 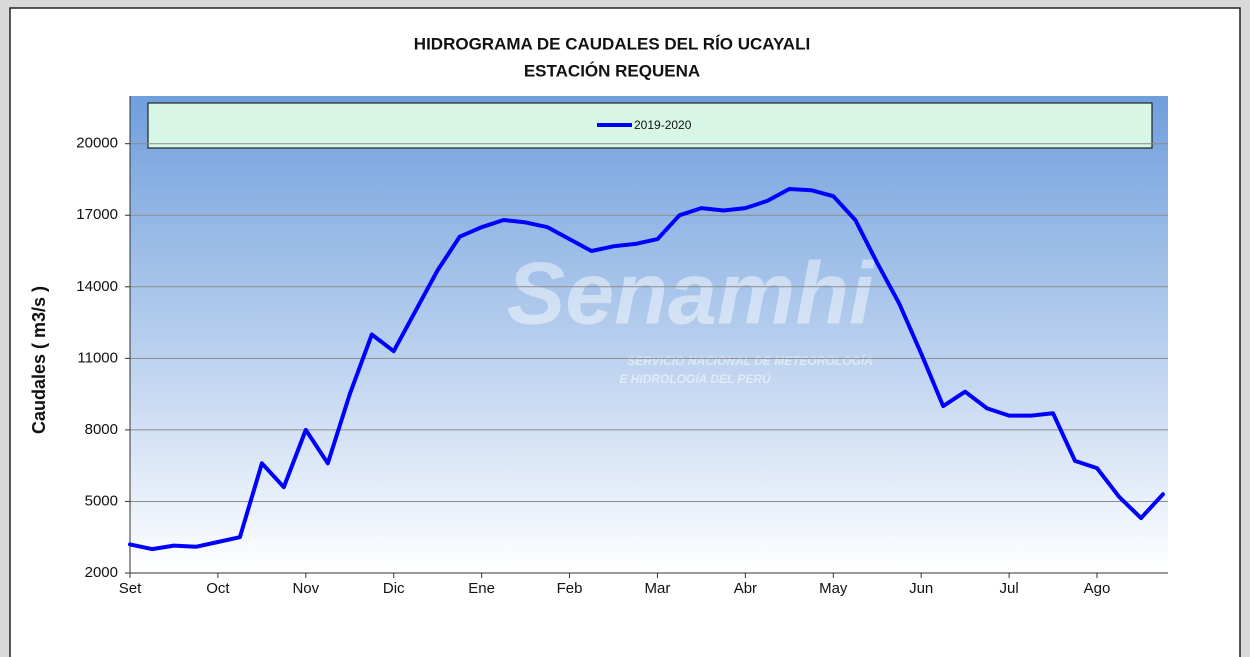 What do you see at coordinates (695, 378) in the screenshot?
I see `watermark: E HIDROLOGÍA DEL PERÚ` at bounding box center [695, 378].